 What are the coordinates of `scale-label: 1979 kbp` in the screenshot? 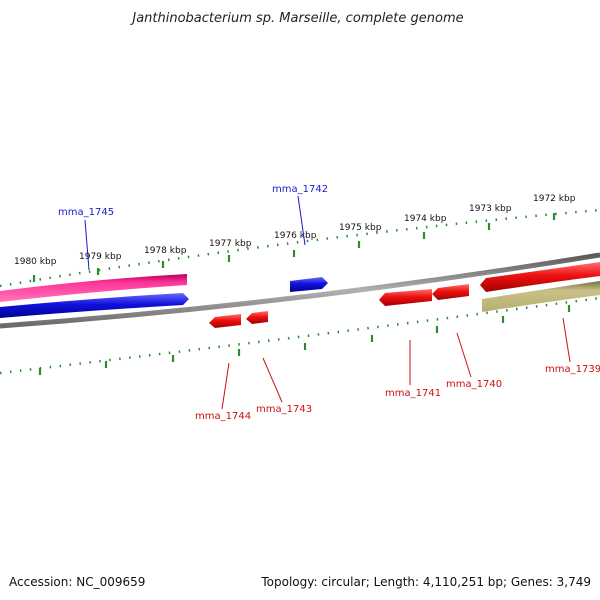 It's located at (100, 257).